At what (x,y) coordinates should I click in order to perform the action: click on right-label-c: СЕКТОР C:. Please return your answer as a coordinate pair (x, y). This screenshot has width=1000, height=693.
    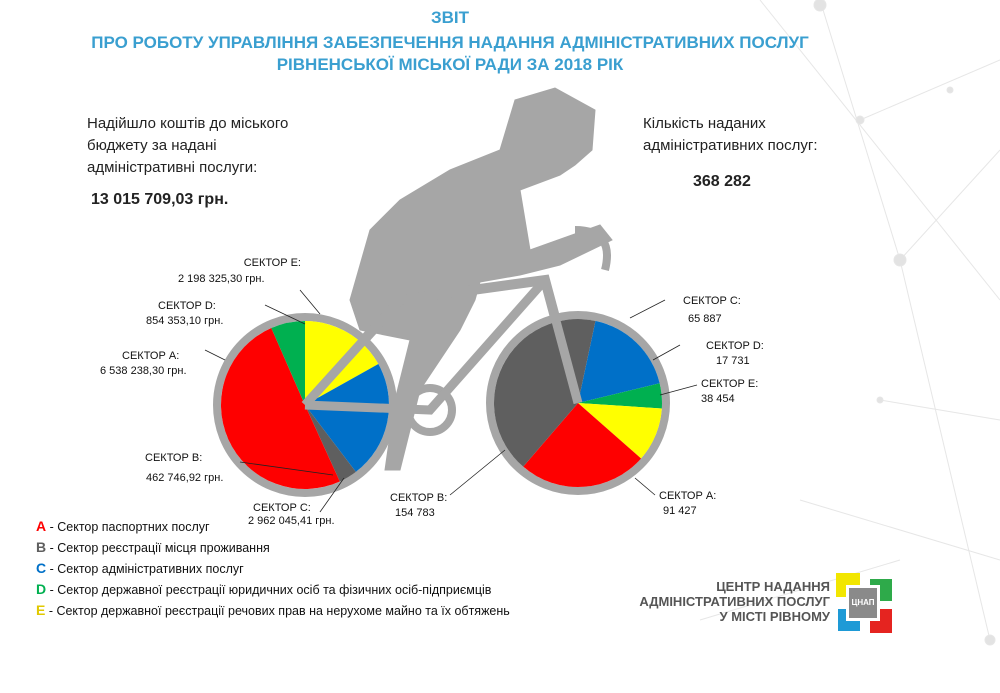
    Looking at the image, I should click on (712, 301).